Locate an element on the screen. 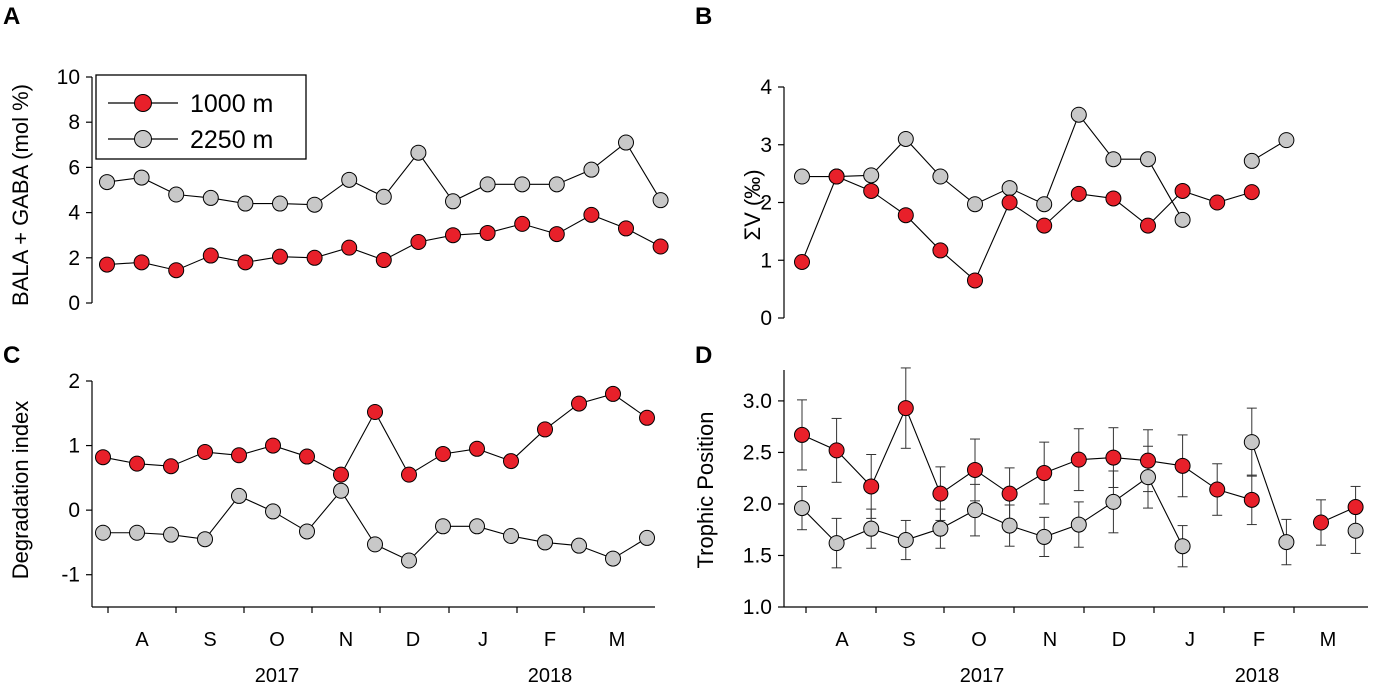 This screenshot has width=1378, height=687. year-label-2018-right: 2018 is located at coordinates (1257, 676).